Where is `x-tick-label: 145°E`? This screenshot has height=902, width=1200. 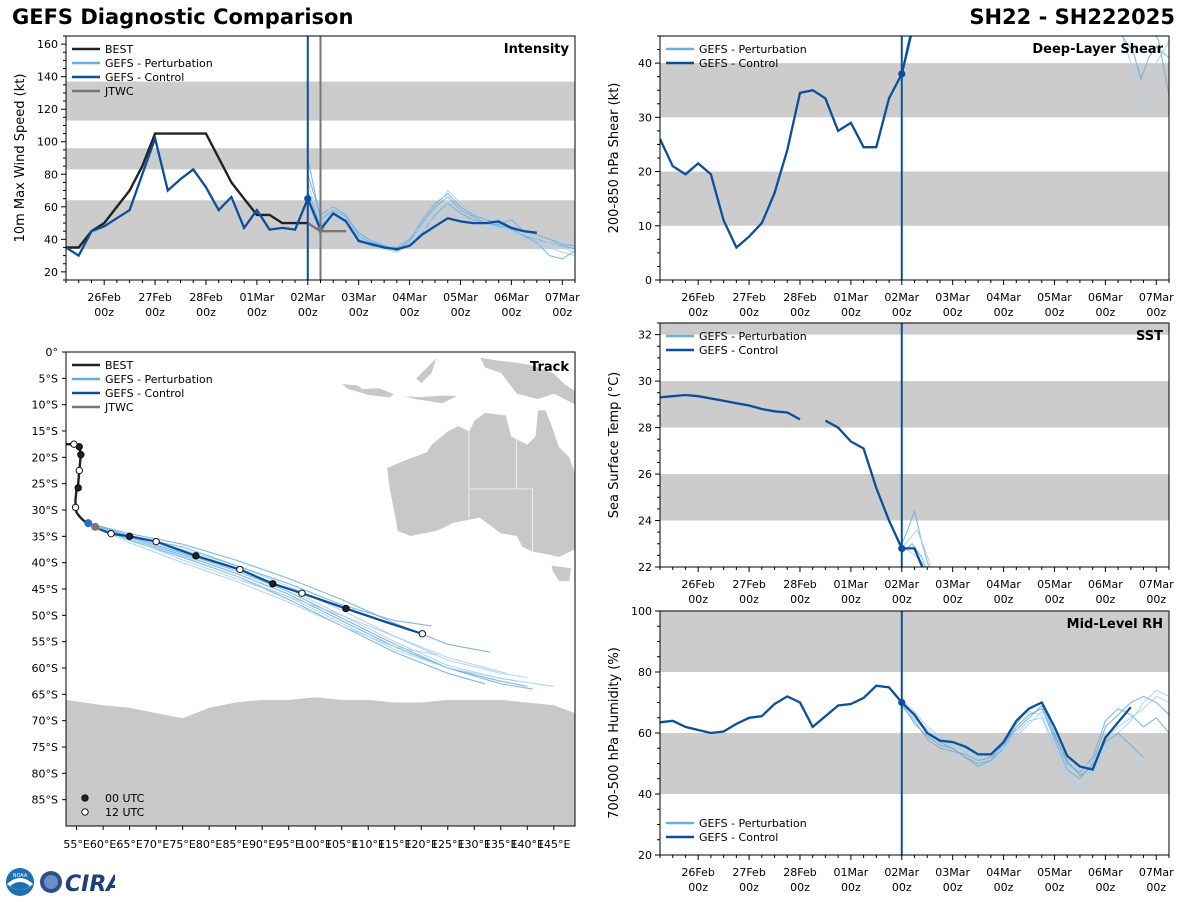 x-tick-label: 145°E is located at coordinates (553, 844).